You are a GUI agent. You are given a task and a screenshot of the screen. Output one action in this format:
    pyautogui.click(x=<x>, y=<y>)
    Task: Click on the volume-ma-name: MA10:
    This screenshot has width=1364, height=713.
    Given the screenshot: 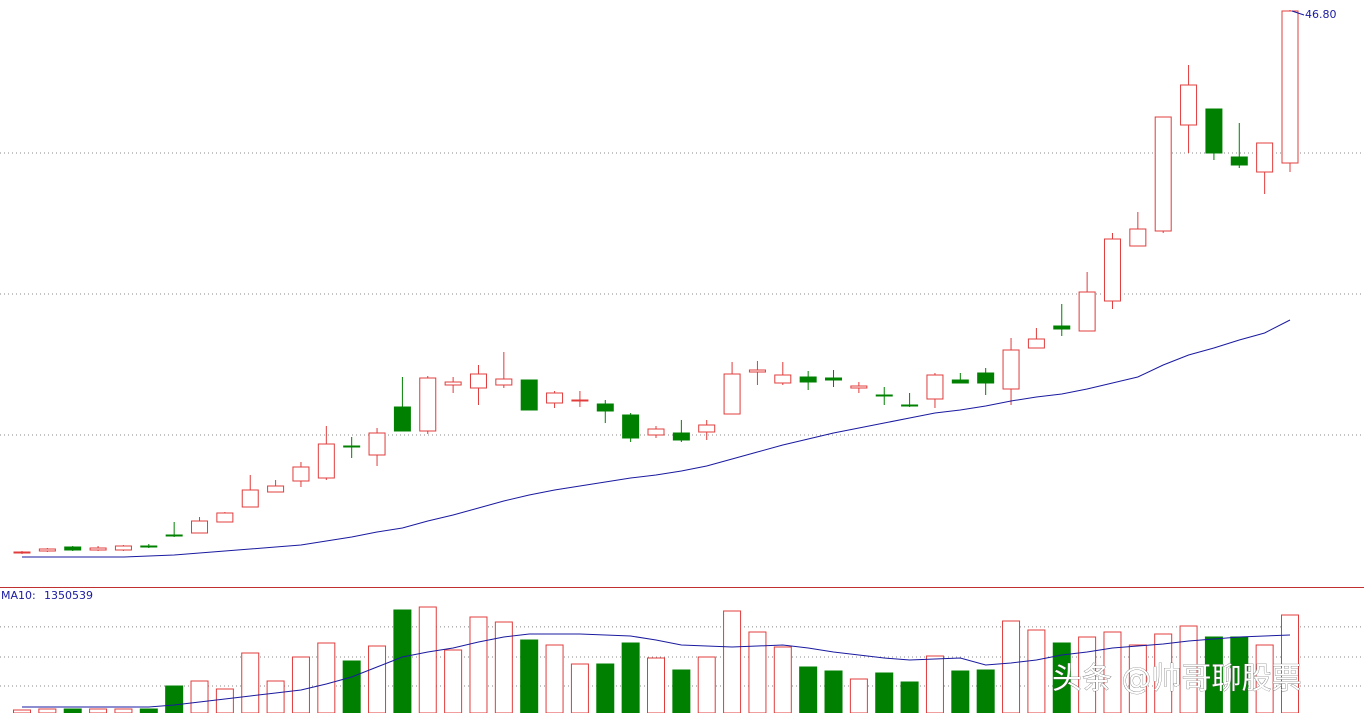 What is the action you would take?
    pyautogui.click(x=18, y=595)
    